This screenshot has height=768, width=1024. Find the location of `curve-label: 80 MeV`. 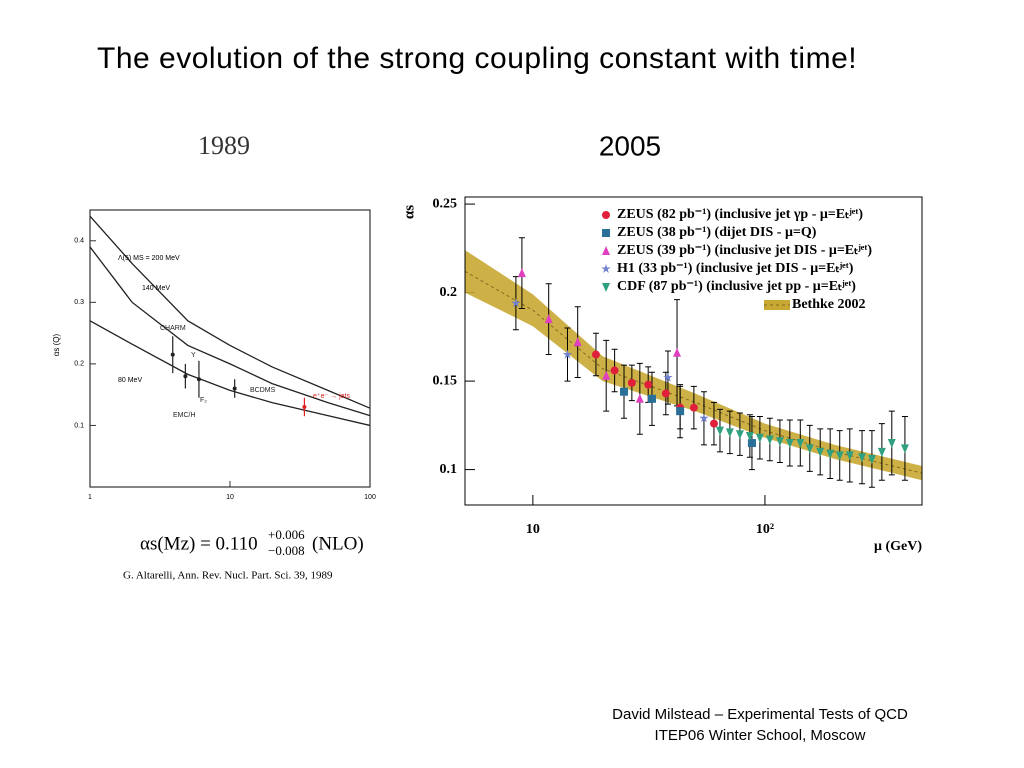

curve-label: 80 MeV is located at coordinates (130, 380).